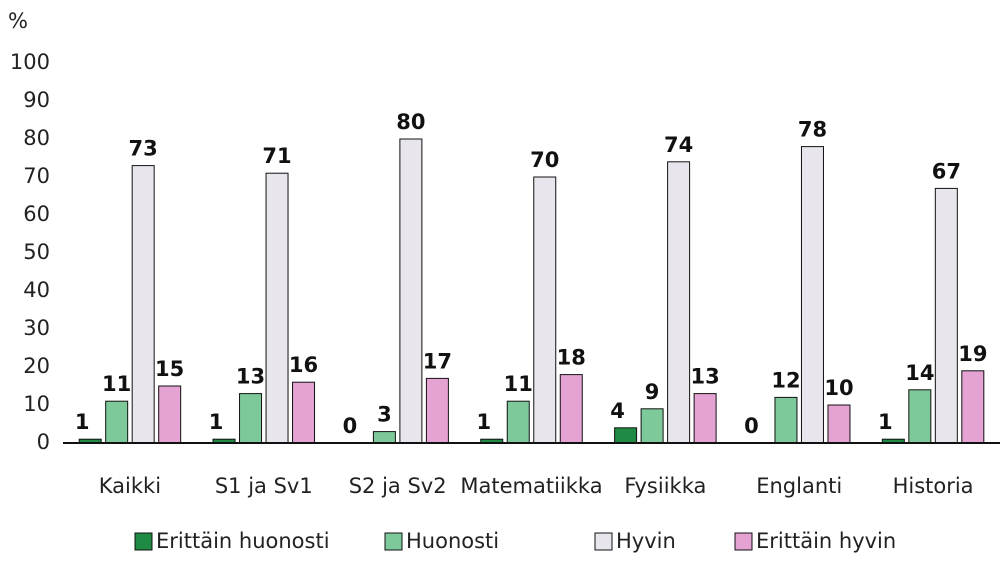 The image size is (1004, 583). I want to click on legend-label: Erittäin huonosti, so click(243, 541).